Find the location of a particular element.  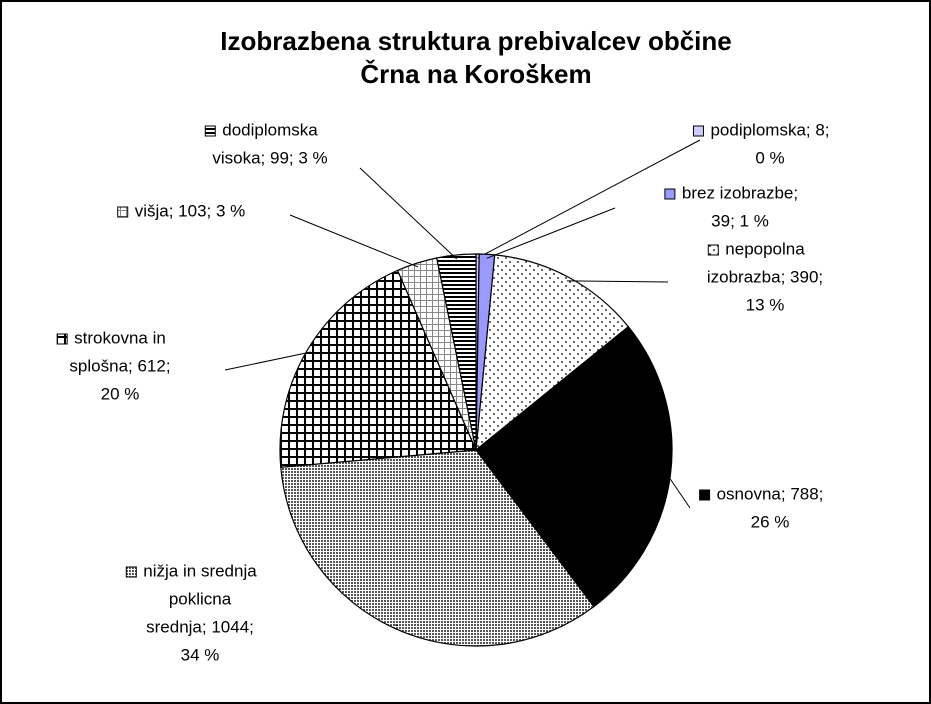

data-label: 39; 1 % is located at coordinates (740, 220).